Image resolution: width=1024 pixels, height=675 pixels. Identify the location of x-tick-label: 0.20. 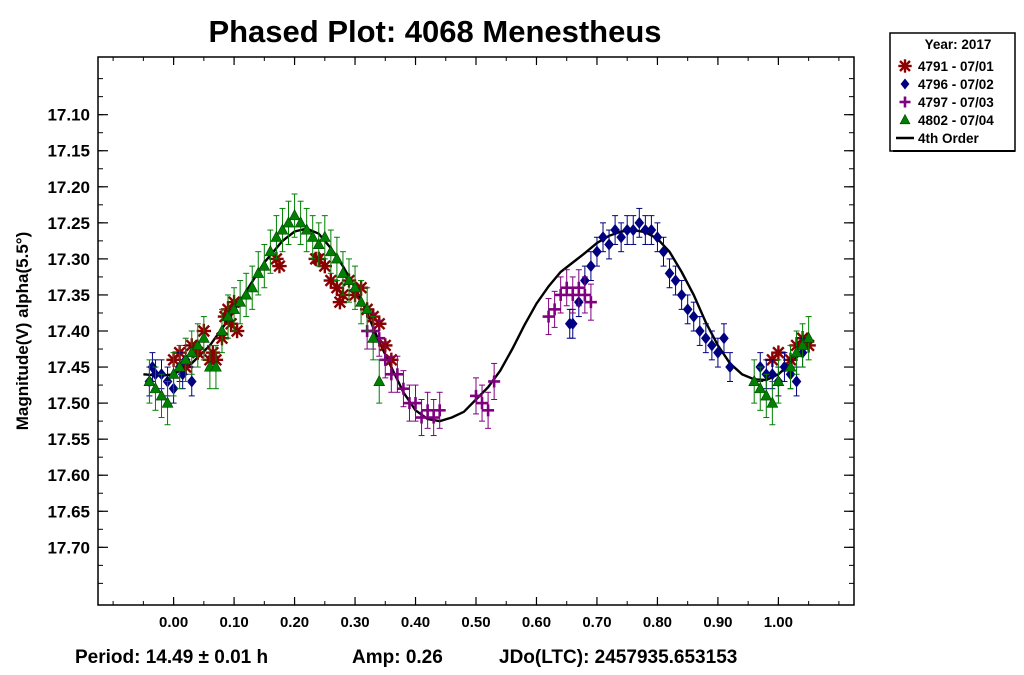
(294, 622).